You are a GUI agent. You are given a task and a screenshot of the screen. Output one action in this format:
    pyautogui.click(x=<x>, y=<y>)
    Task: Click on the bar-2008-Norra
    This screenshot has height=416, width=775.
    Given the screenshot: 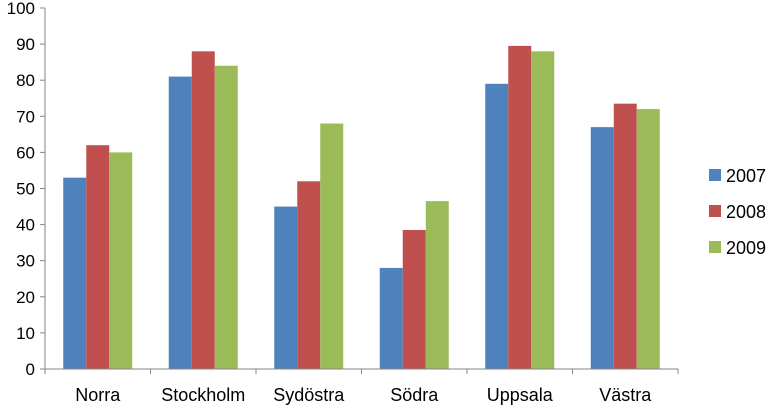 What is the action you would take?
    pyautogui.click(x=98, y=257)
    